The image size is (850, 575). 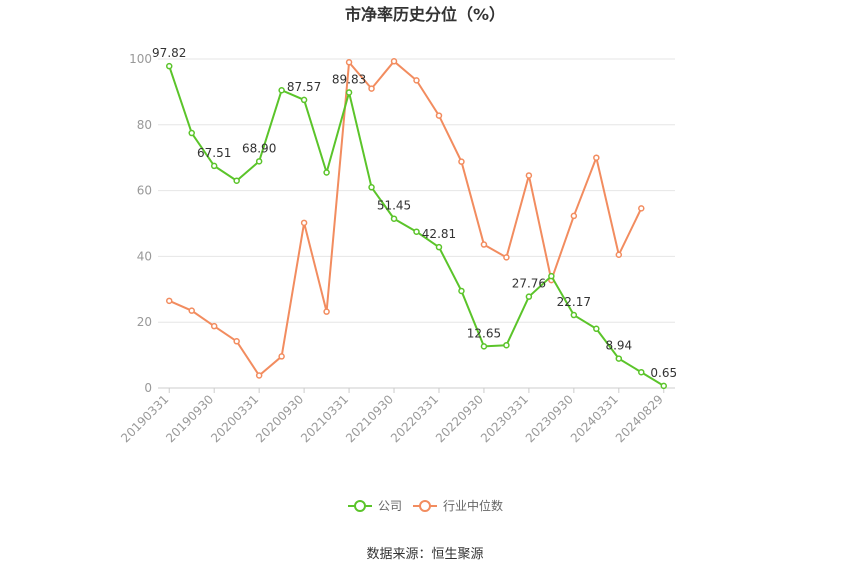 What do you see at coordinates (360, 506) in the screenshot?
I see `legend-marker-company` at bounding box center [360, 506].